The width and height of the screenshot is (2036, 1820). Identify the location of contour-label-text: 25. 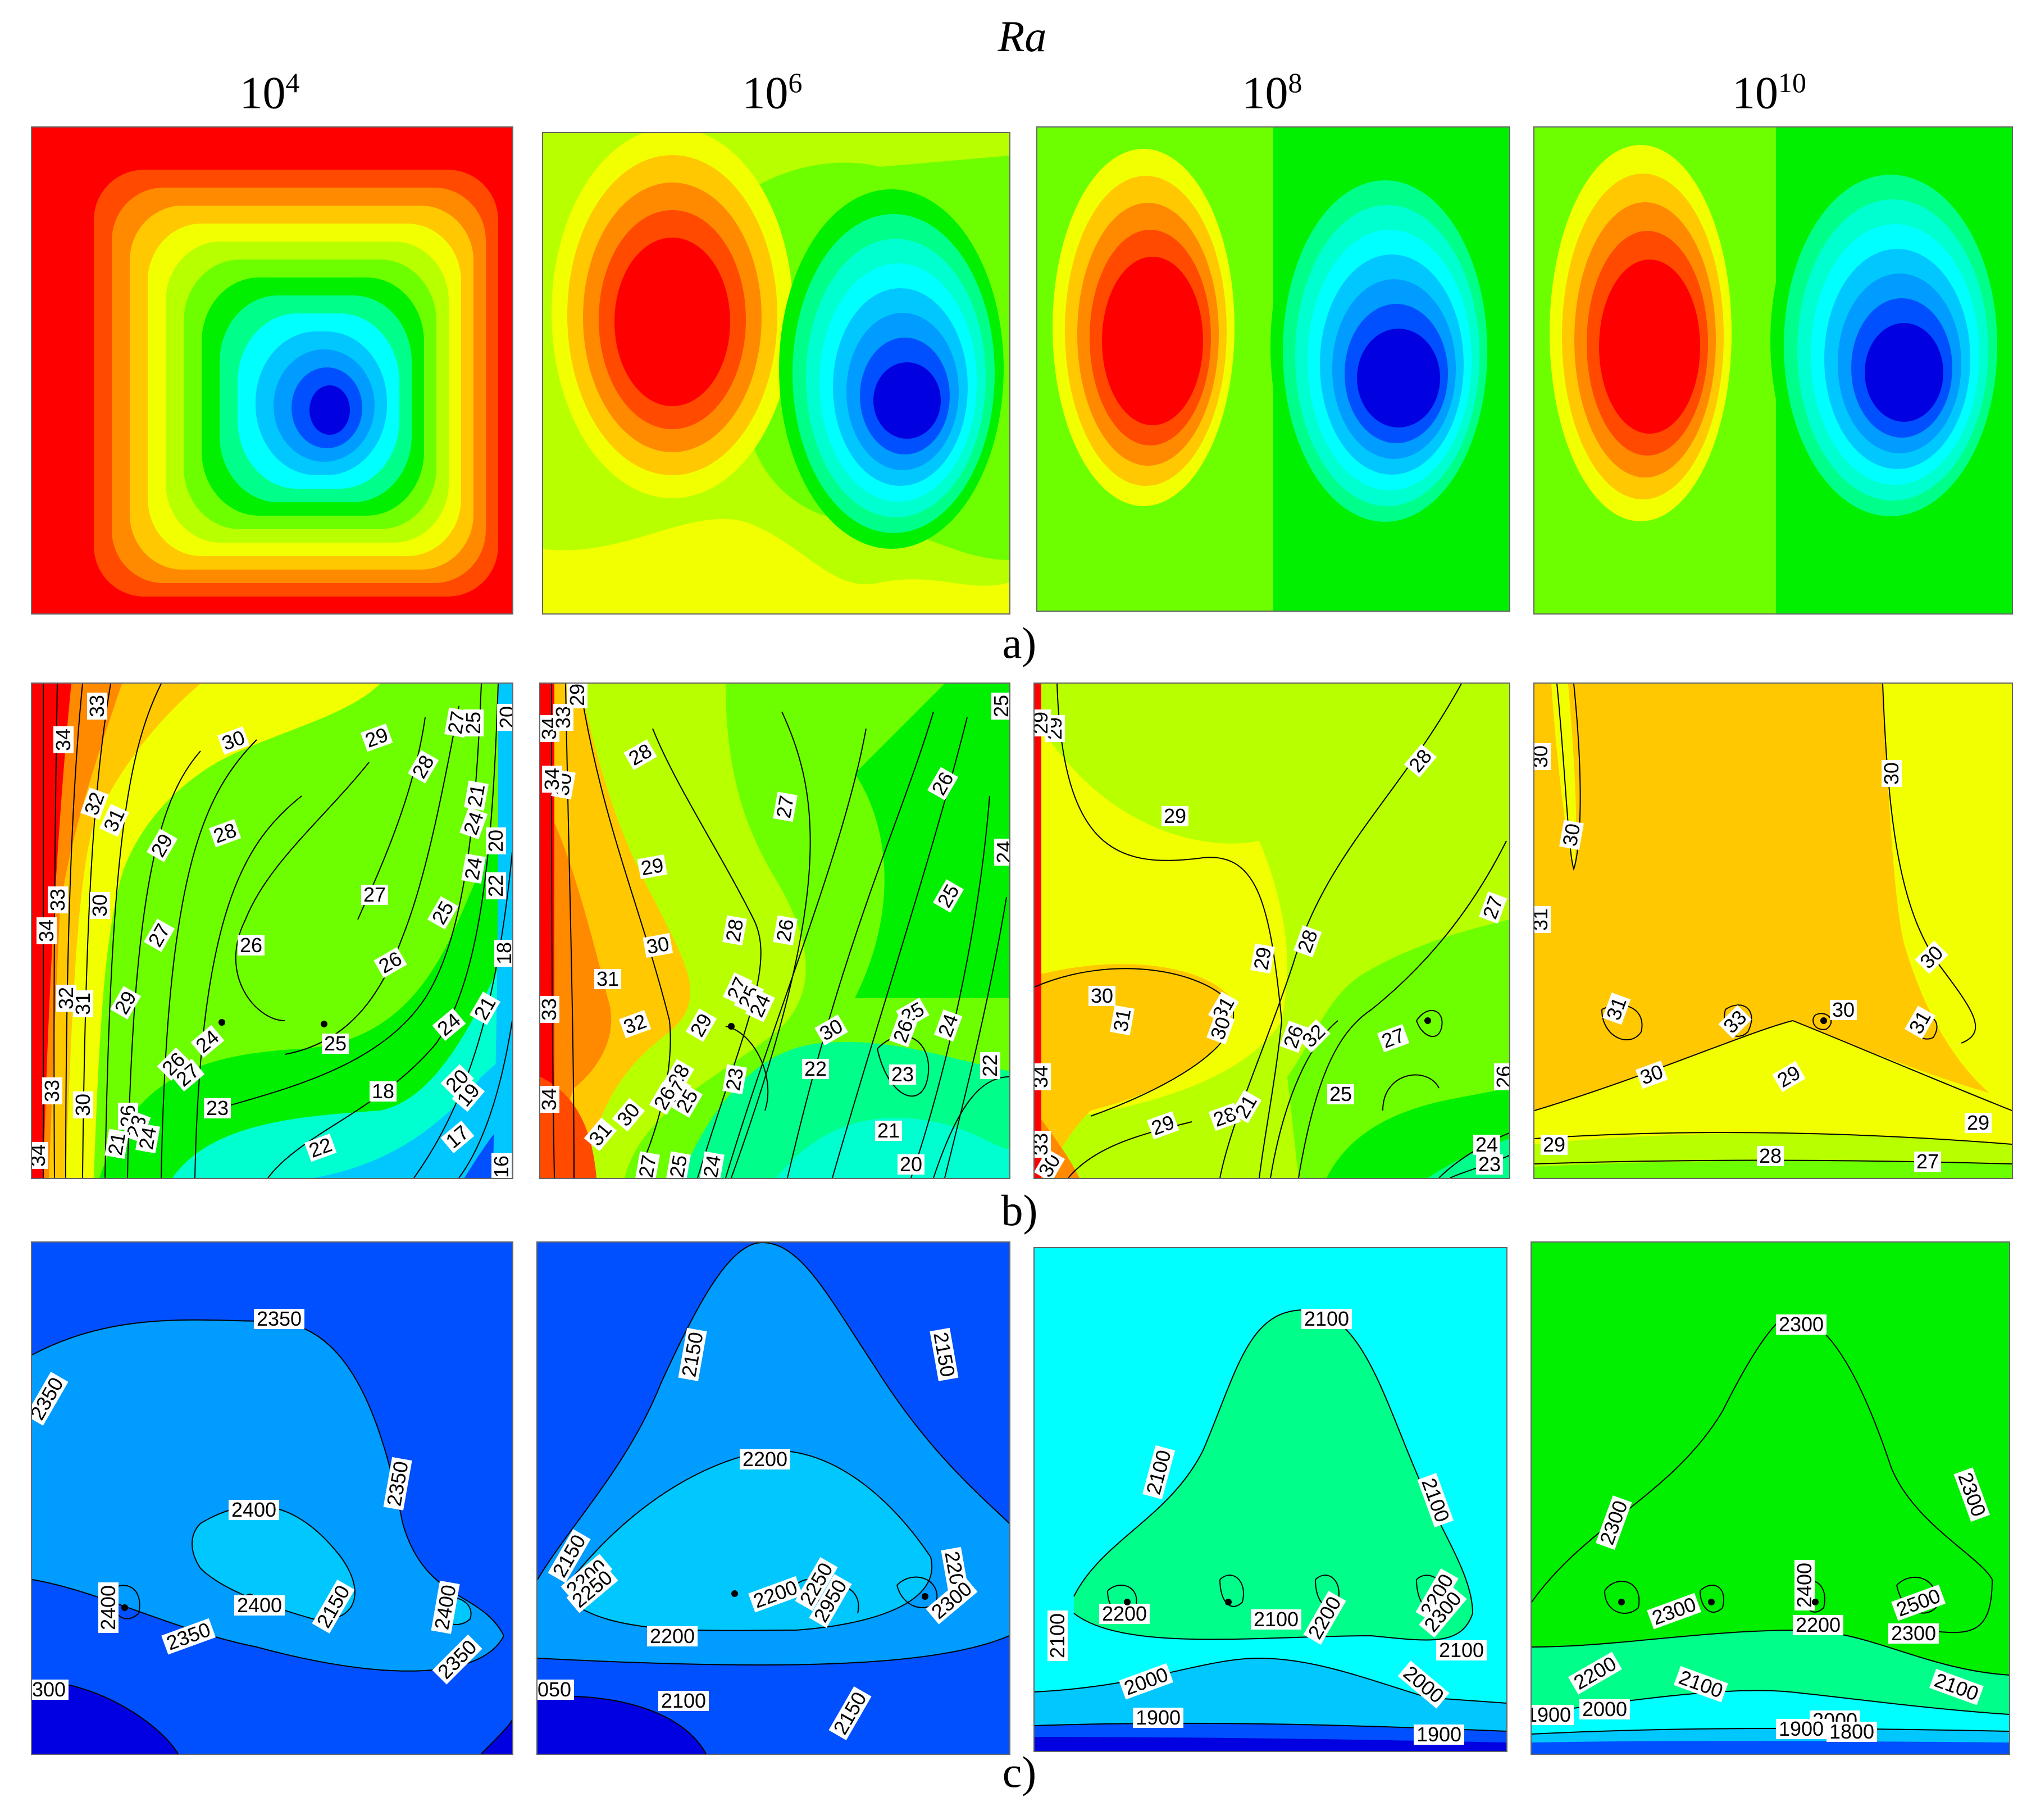
(999, 706).